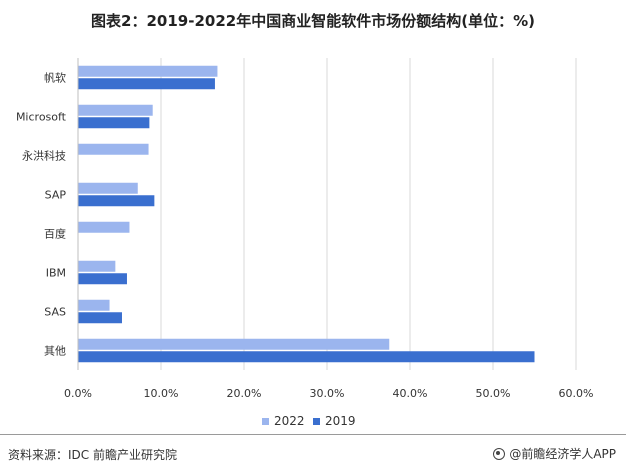 Image resolution: width=626 pixels, height=476 pixels. I want to click on category-label: SAP, so click(56, 195).